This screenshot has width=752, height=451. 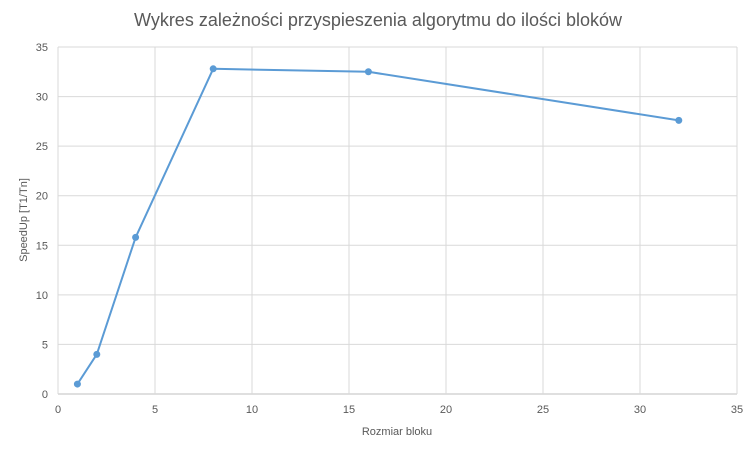 I want to click on x-tick-label: 25, so click(x=543, y=410).